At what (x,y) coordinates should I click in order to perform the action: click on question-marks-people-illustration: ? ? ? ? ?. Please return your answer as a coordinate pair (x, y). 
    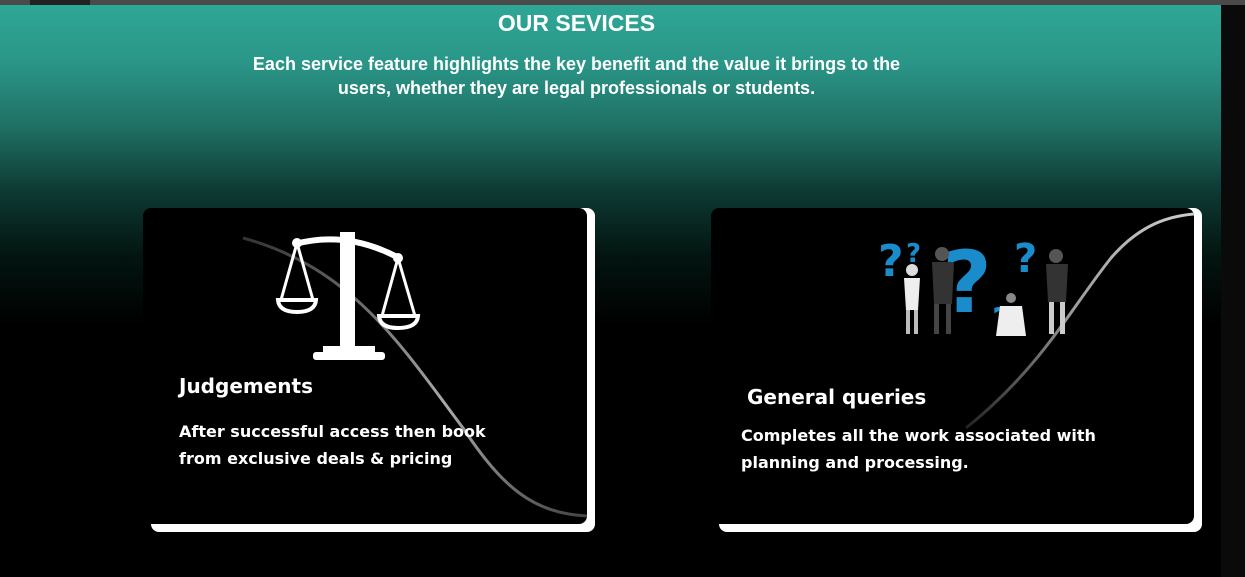
    Looking at the image, I should click on (973, 285).